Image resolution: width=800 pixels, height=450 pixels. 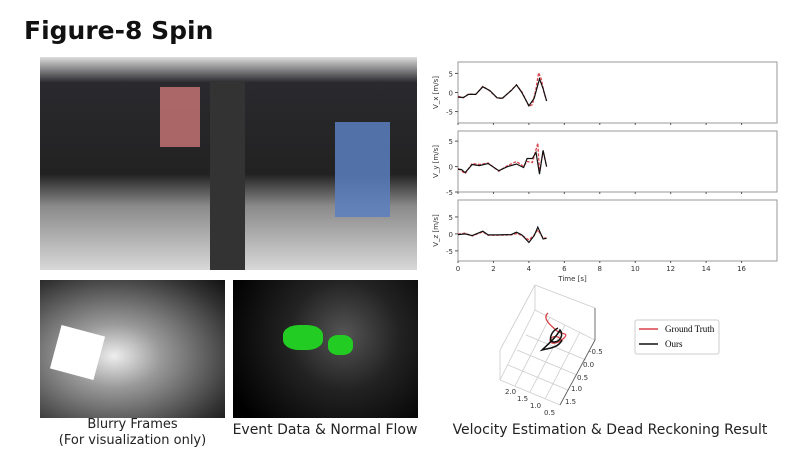 I want to click on page-title: Figure-8 Spin, so click(x=119, y=30).